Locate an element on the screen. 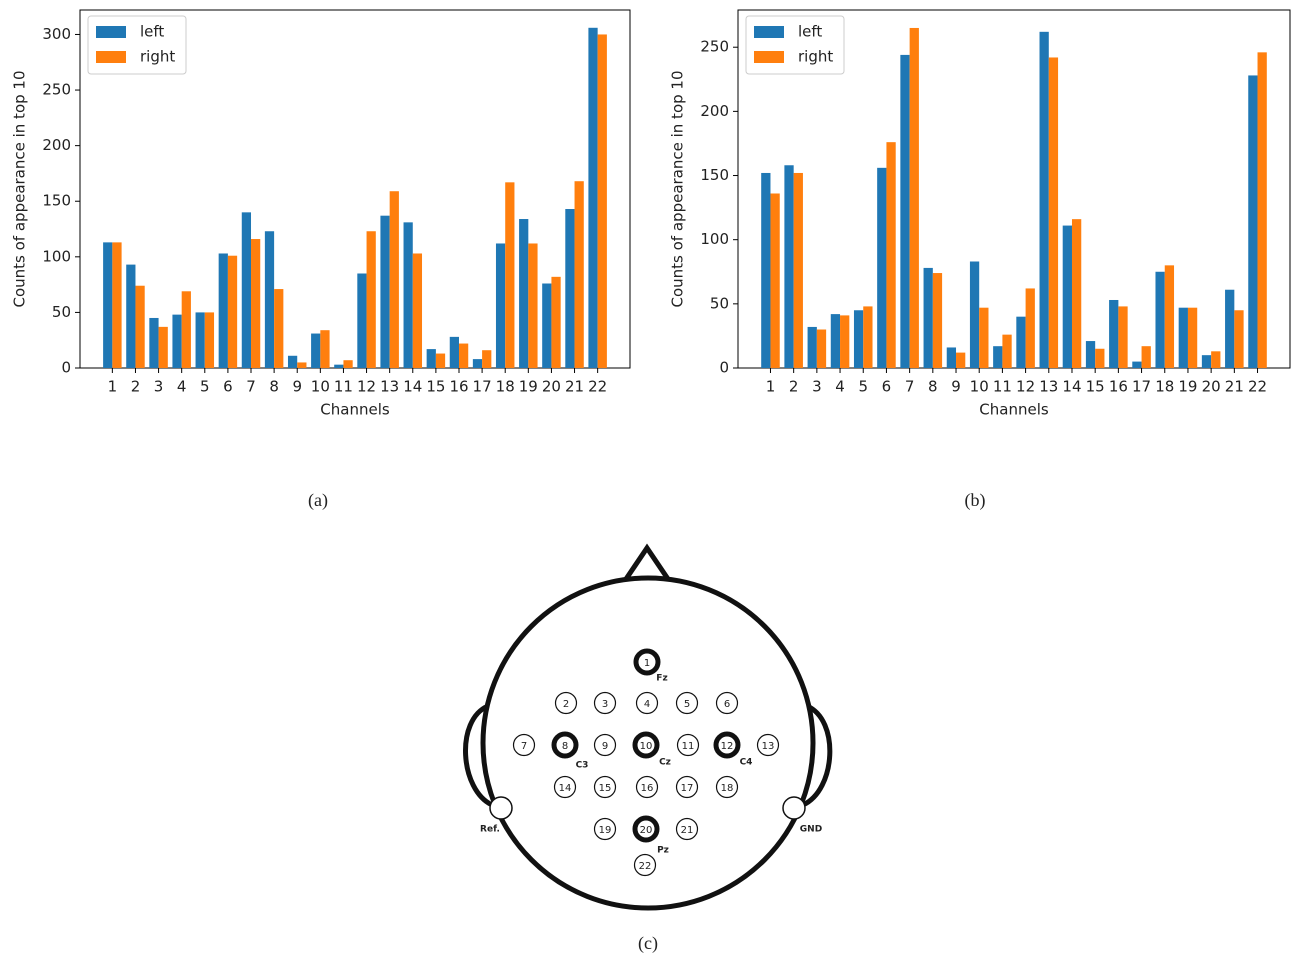 The width and height of the screenshot is (1296, 957). x-tick-label: 9 is located at coordinates (297, 387).